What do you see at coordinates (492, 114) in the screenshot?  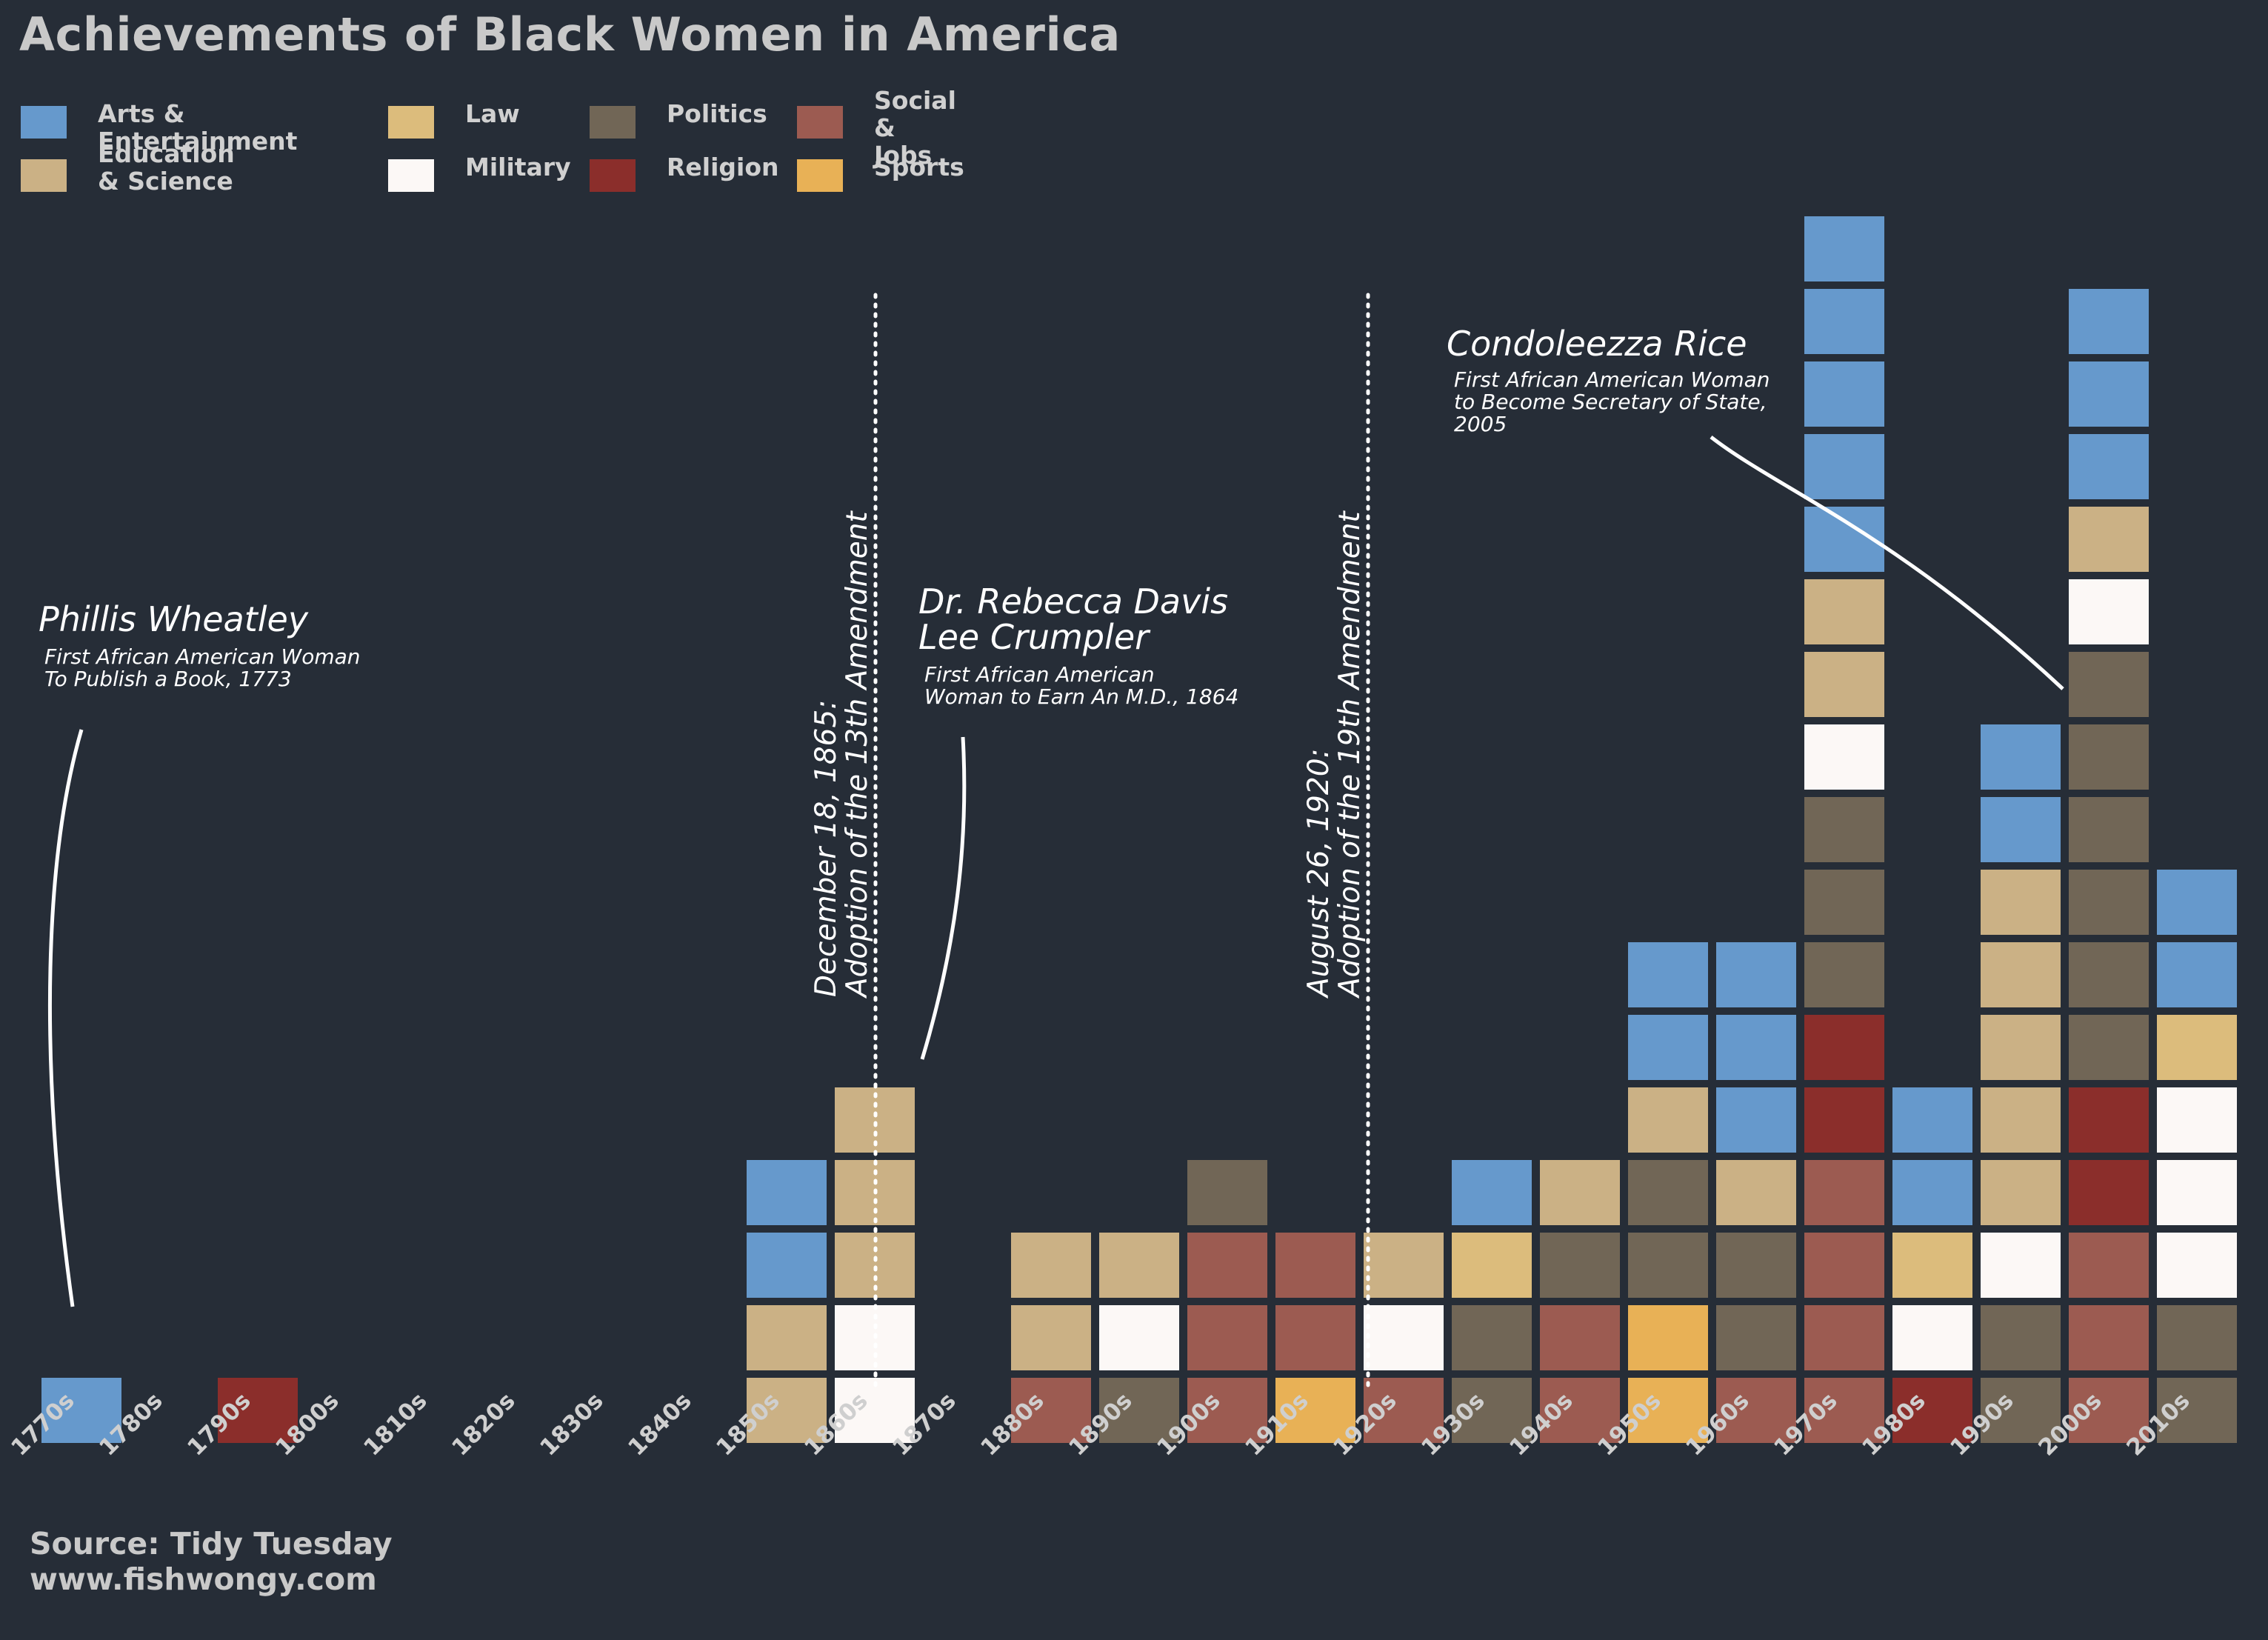 I see `legend-label: Law` at bounding box center [492, 114].